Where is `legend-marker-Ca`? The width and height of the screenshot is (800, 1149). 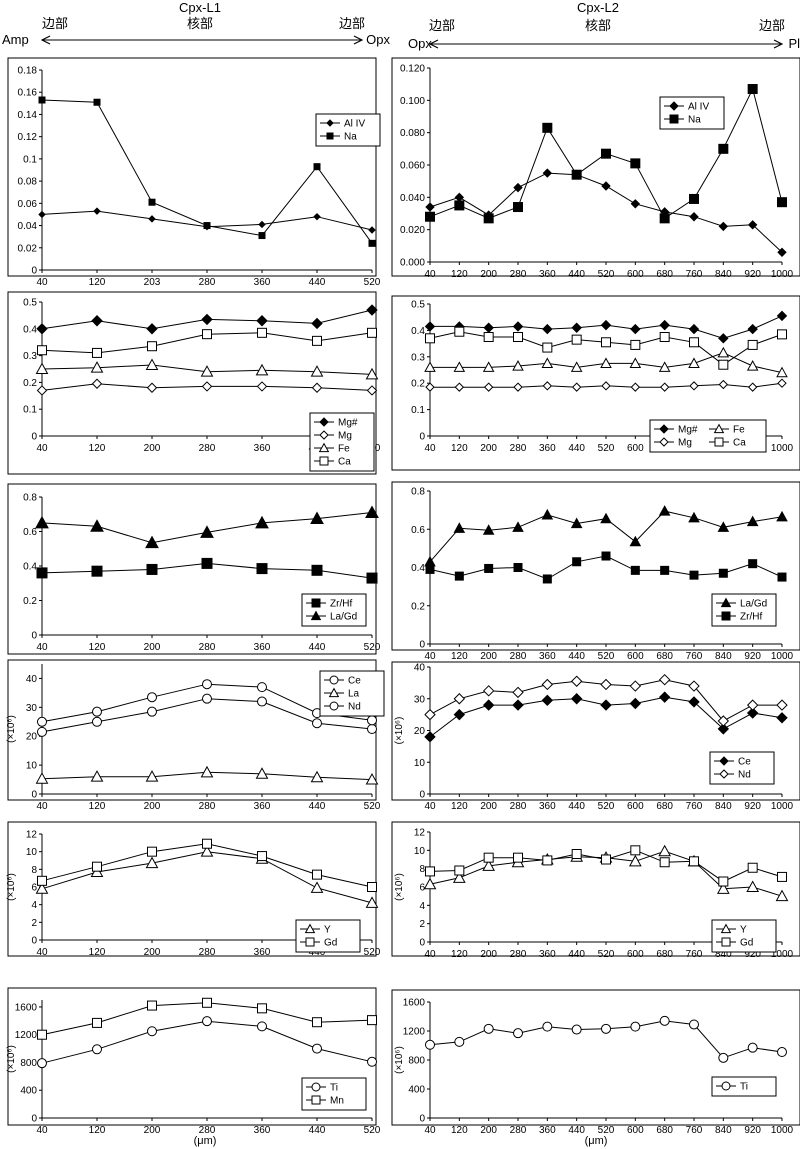
legend-marker-Ca is located at coordinates (719, 442).